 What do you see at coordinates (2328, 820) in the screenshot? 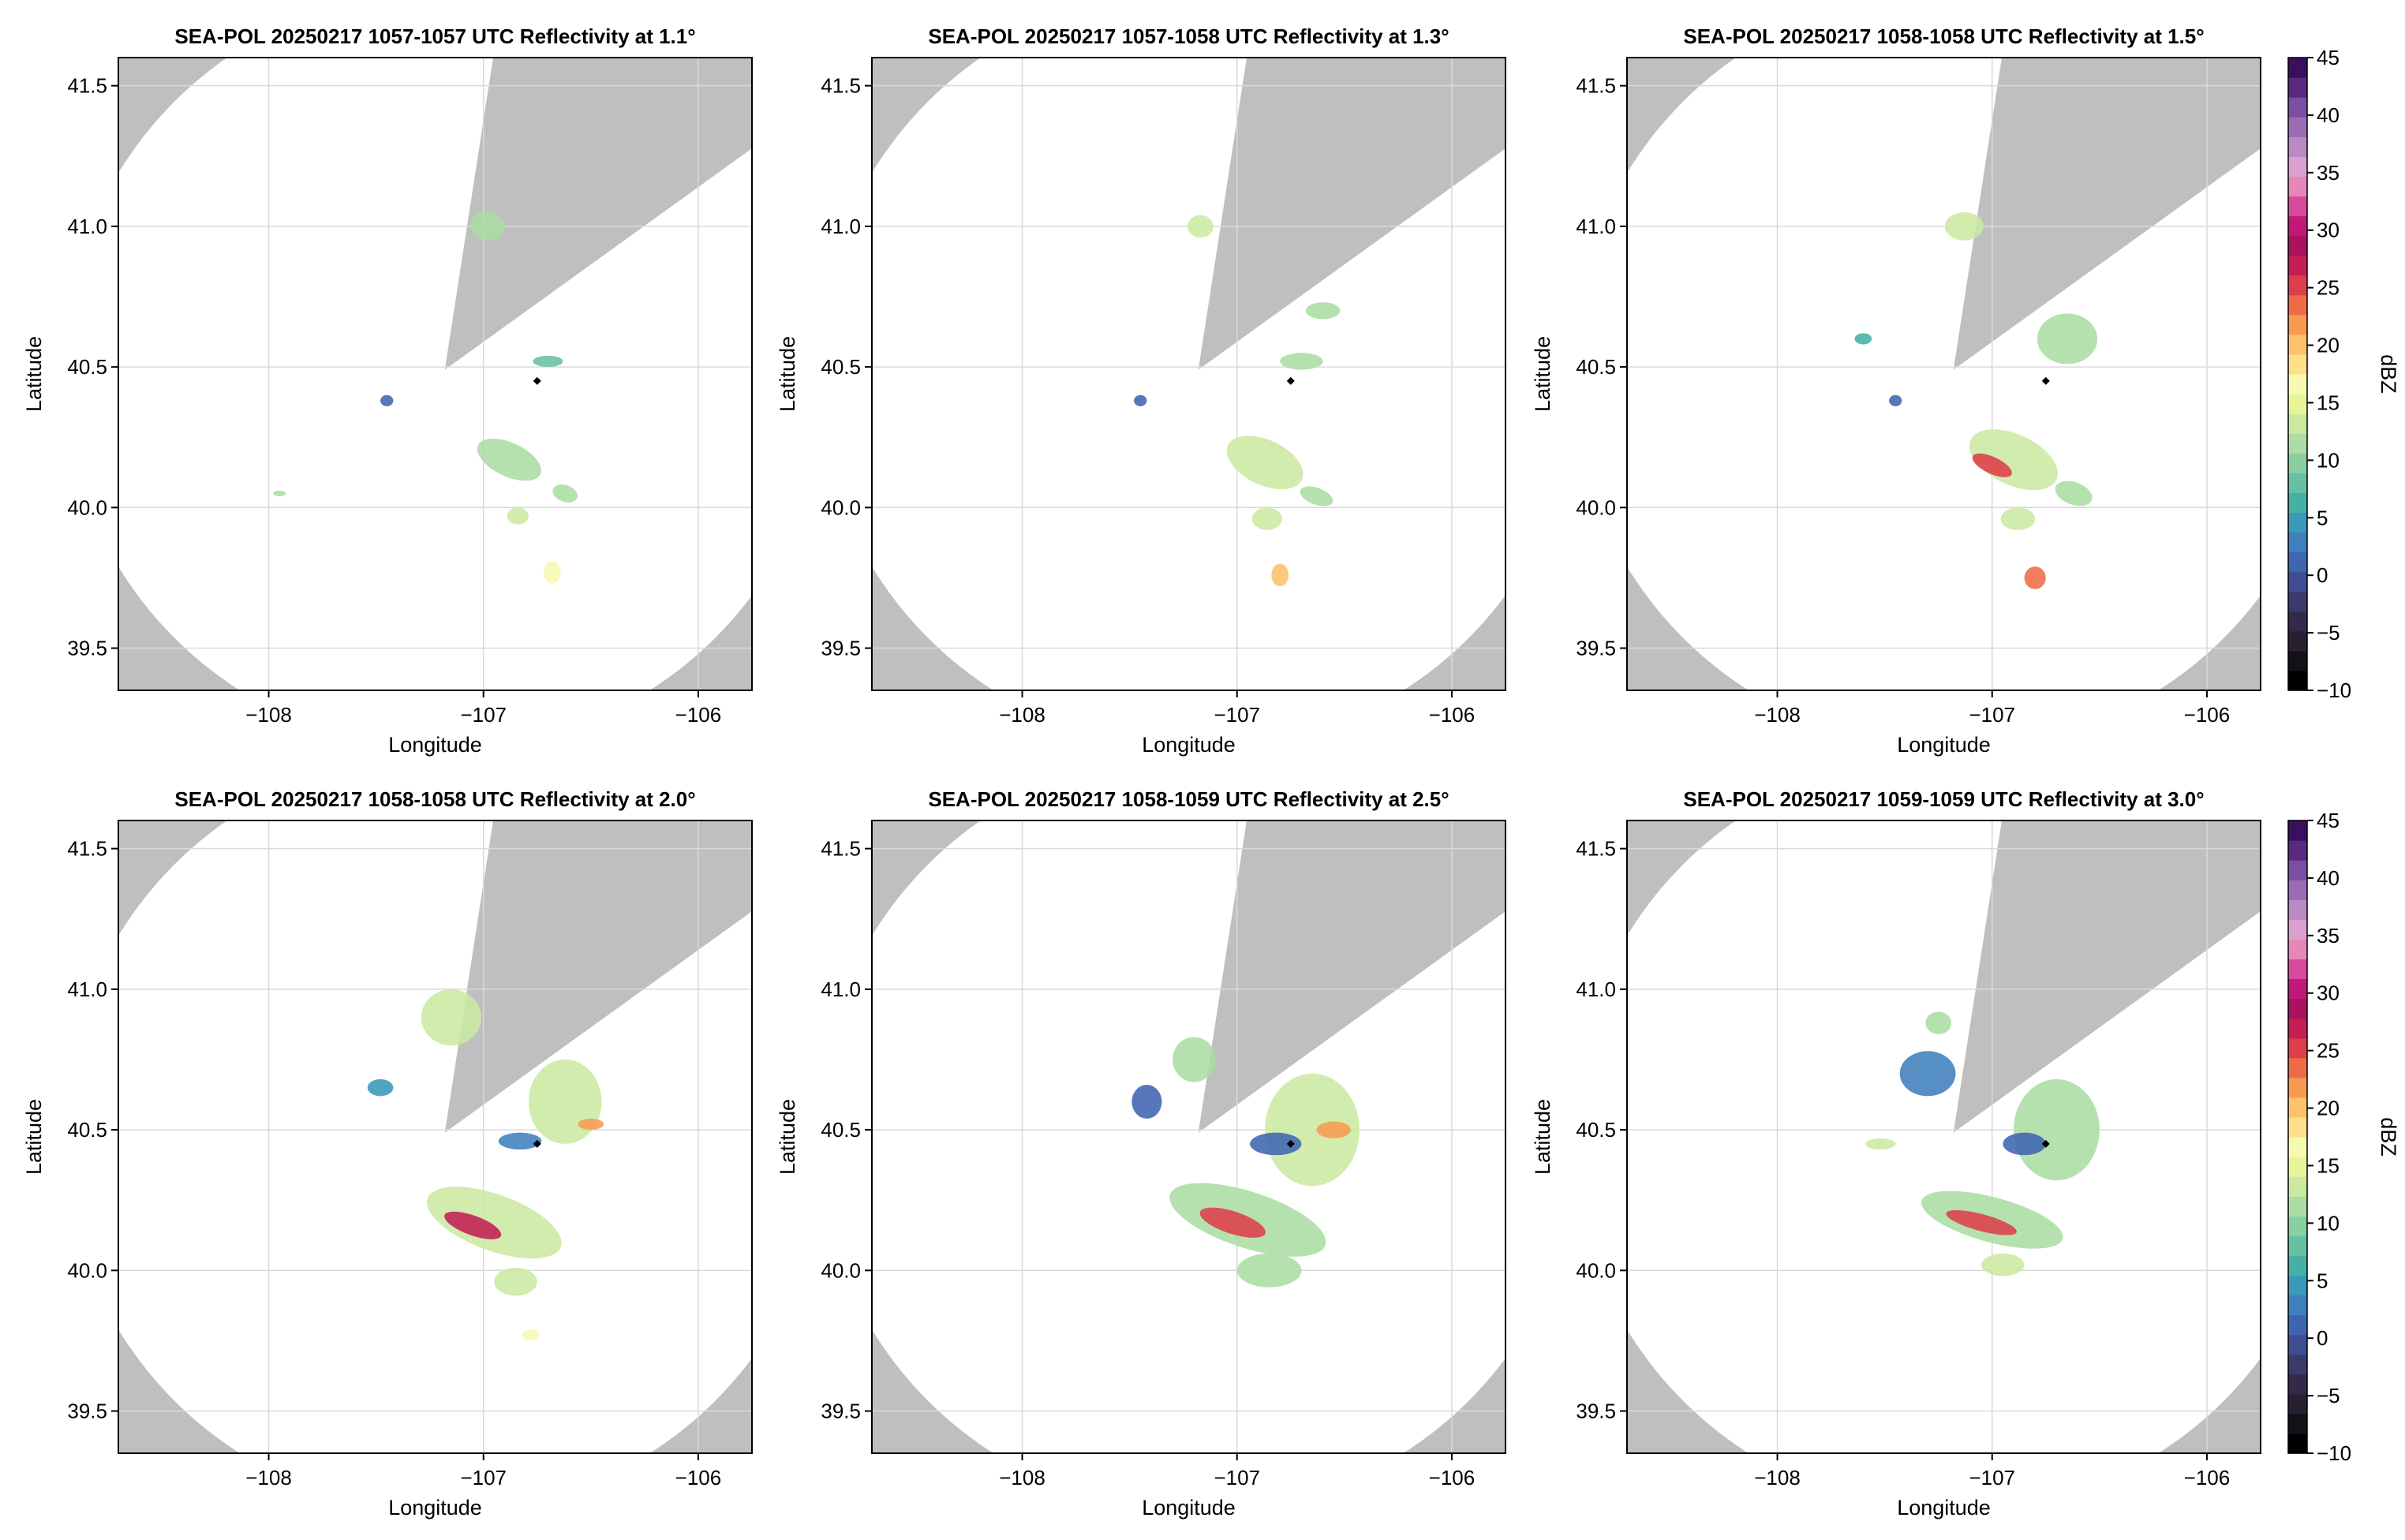
I see `colorbar-tick-label: 45` at bounding box center [2328, 820].